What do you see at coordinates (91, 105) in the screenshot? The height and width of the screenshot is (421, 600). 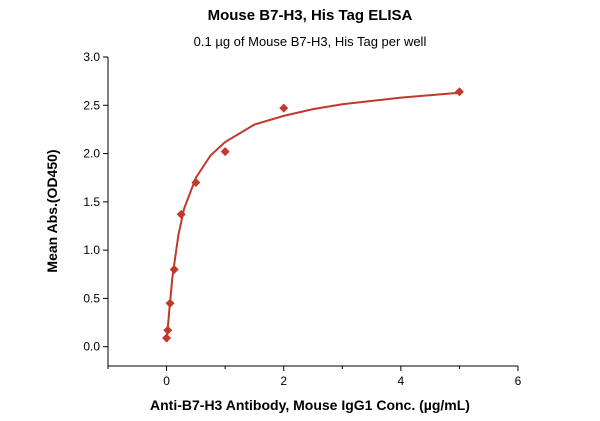 I see `y-tick-label: 2.5` at bounding box center [91, 105].